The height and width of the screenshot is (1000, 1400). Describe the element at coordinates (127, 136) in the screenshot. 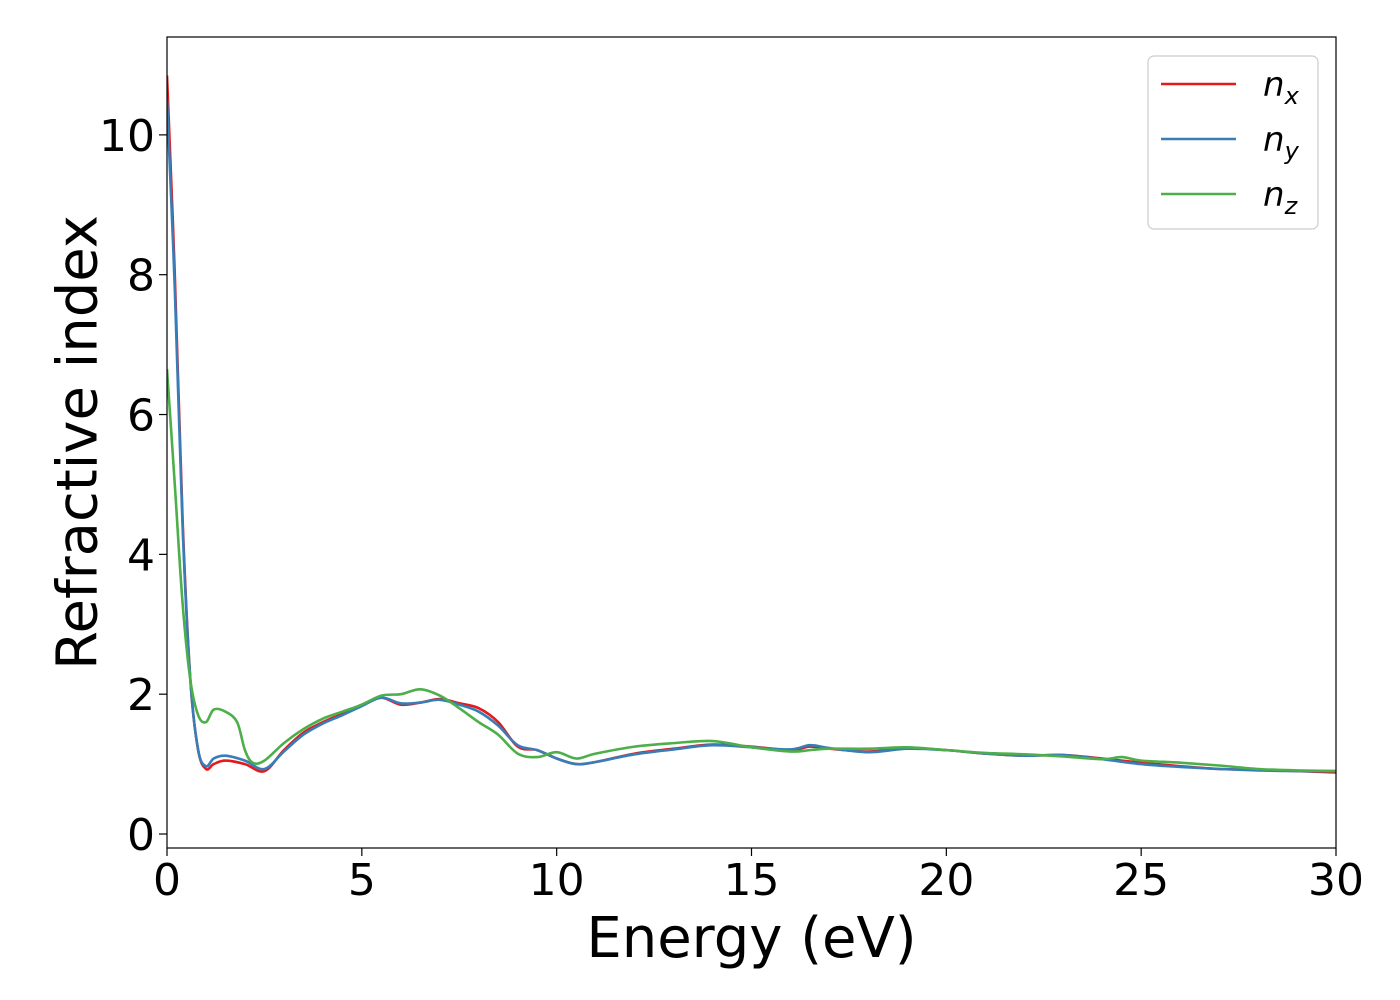

I see `y-tick-label: 10` at that location.